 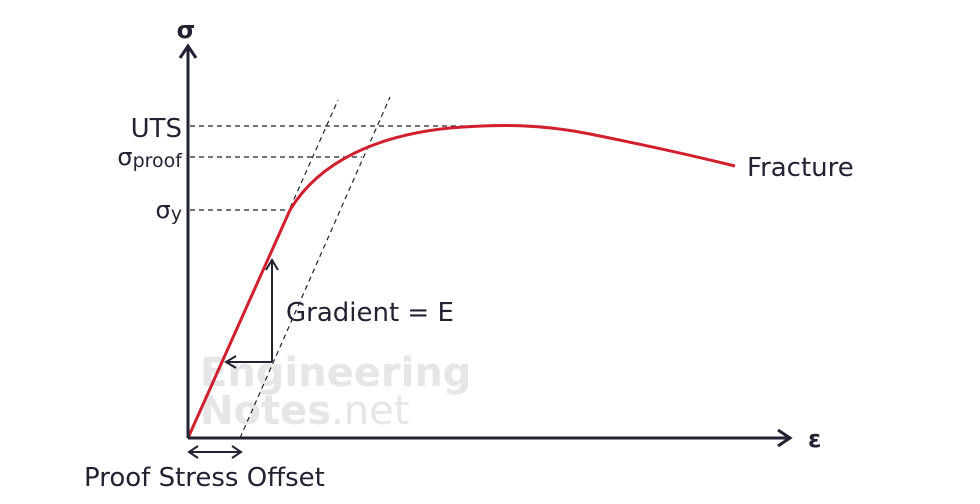 What do you see at coordinates (186, 30) in the screenshot?
I see `y-axis-label: σ` at bounding box center [186, 30].